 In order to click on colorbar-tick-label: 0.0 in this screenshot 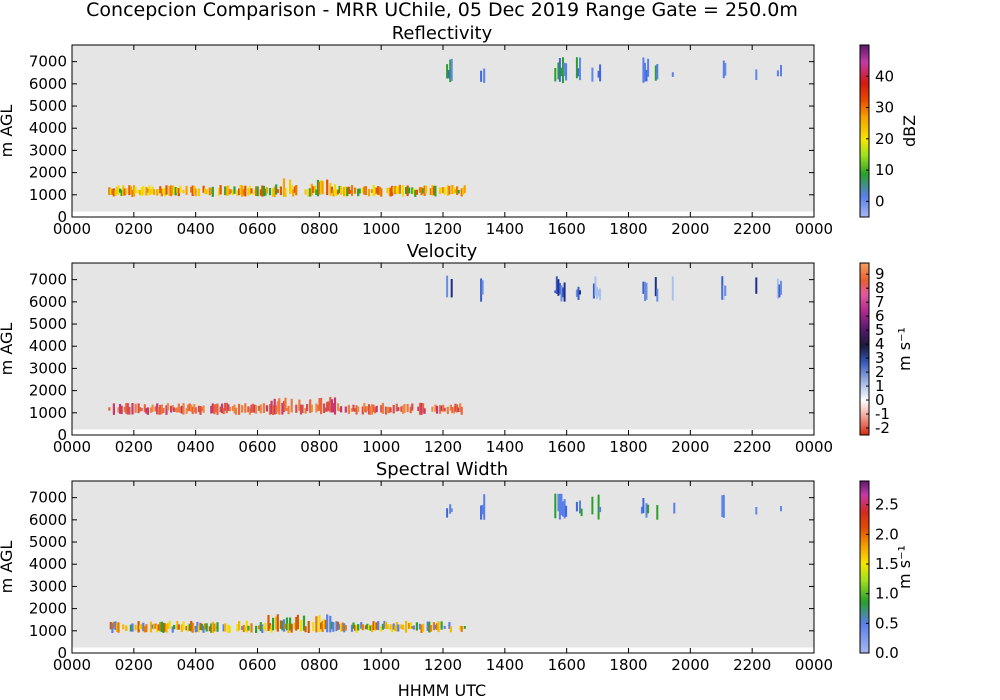, I will do `click(887, 653)`.